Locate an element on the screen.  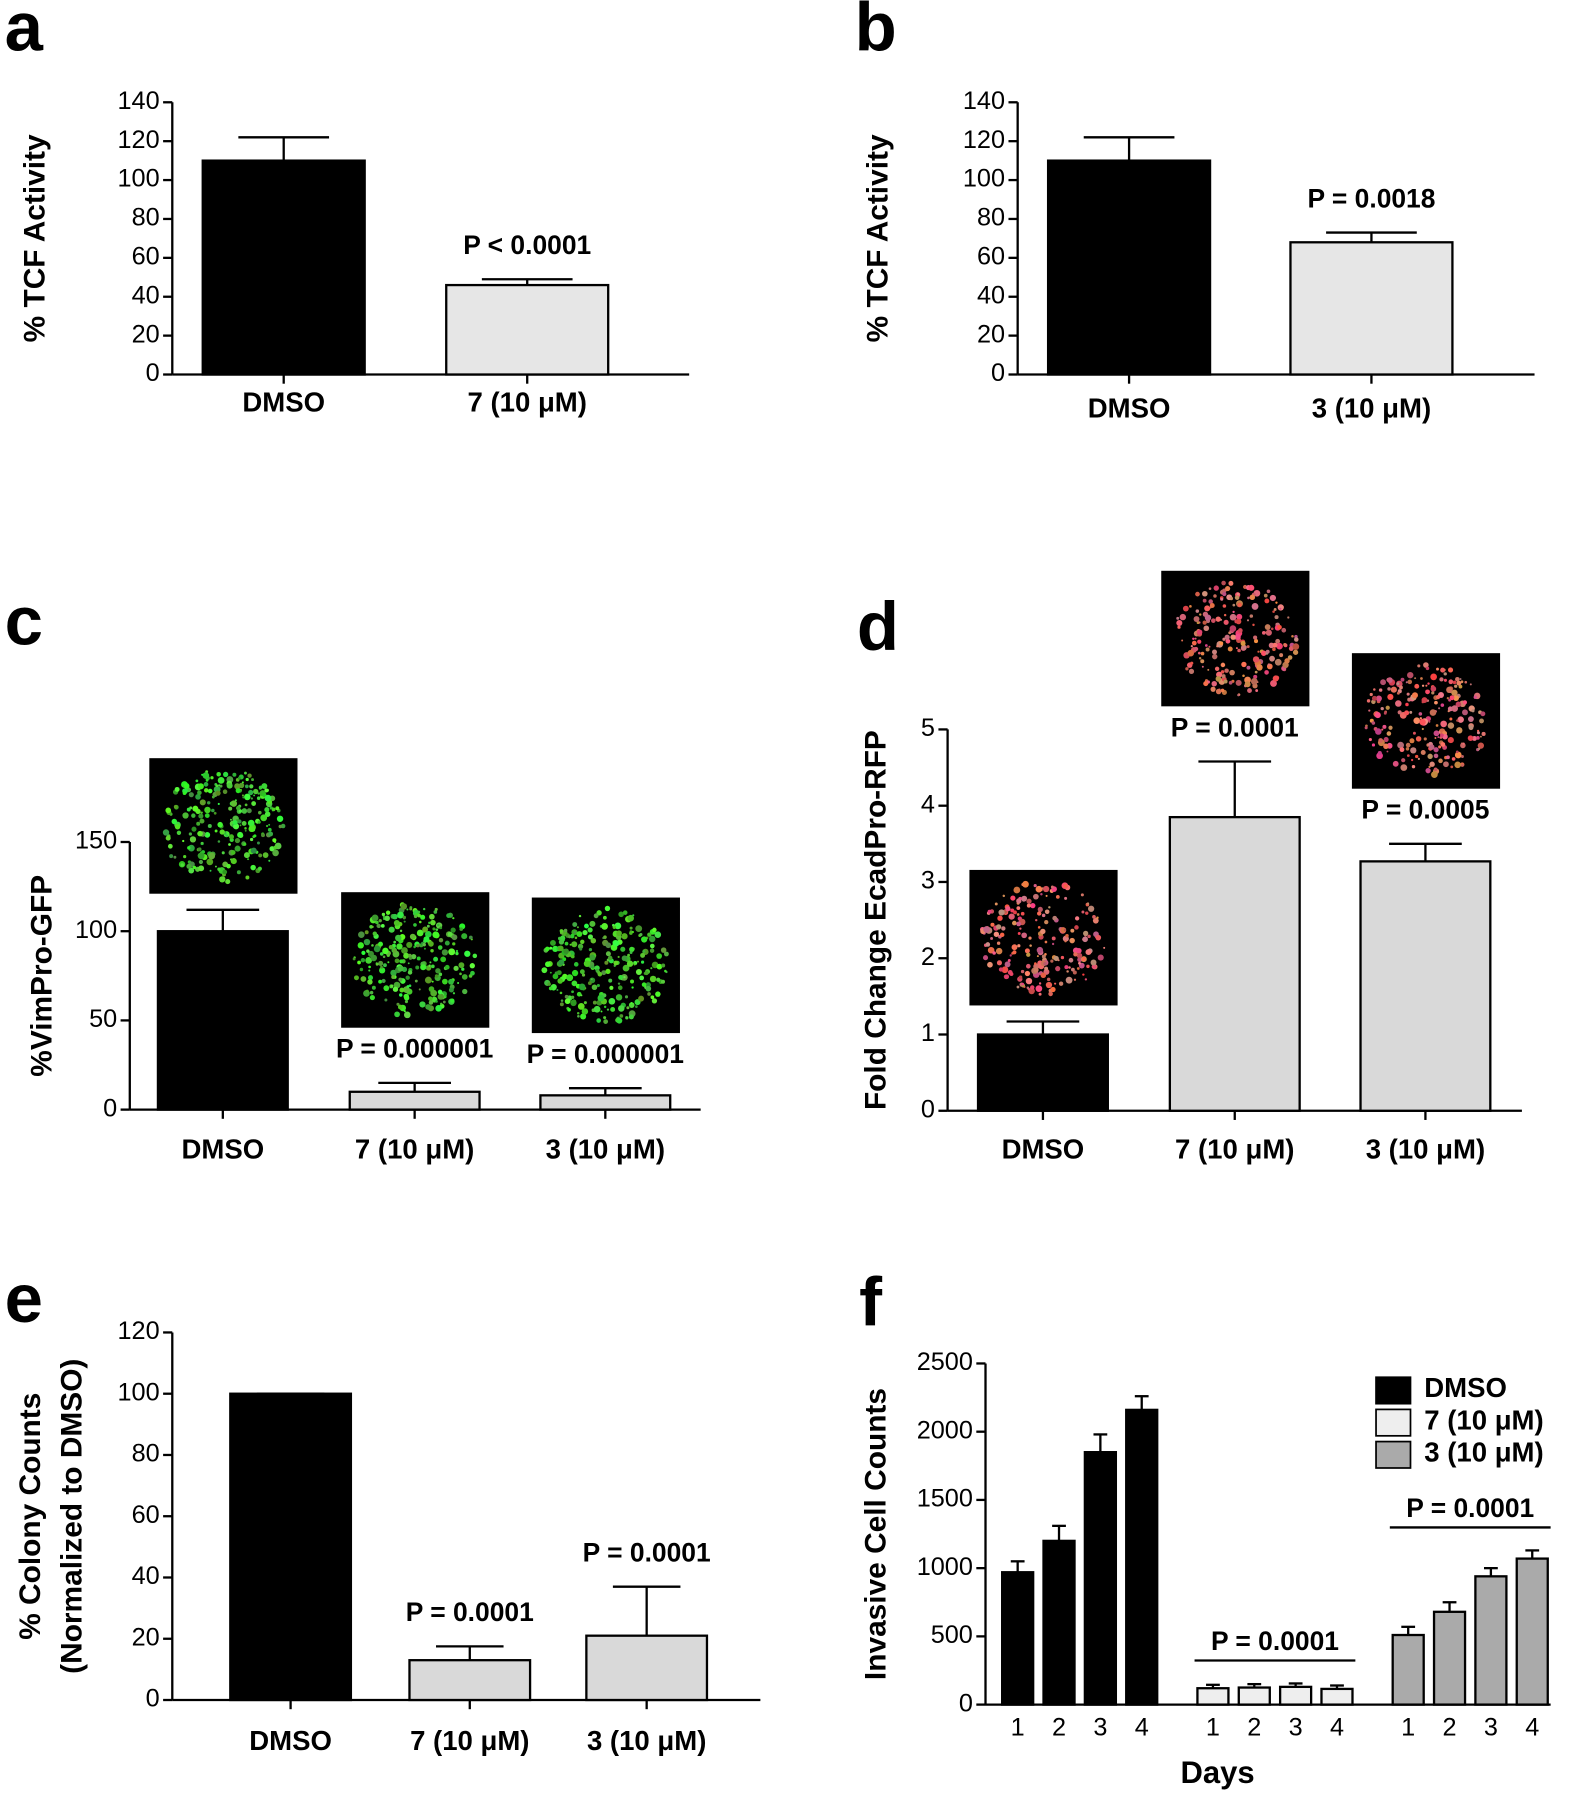
x-tick-label: 3 is located at coordinates (1296, 1727).